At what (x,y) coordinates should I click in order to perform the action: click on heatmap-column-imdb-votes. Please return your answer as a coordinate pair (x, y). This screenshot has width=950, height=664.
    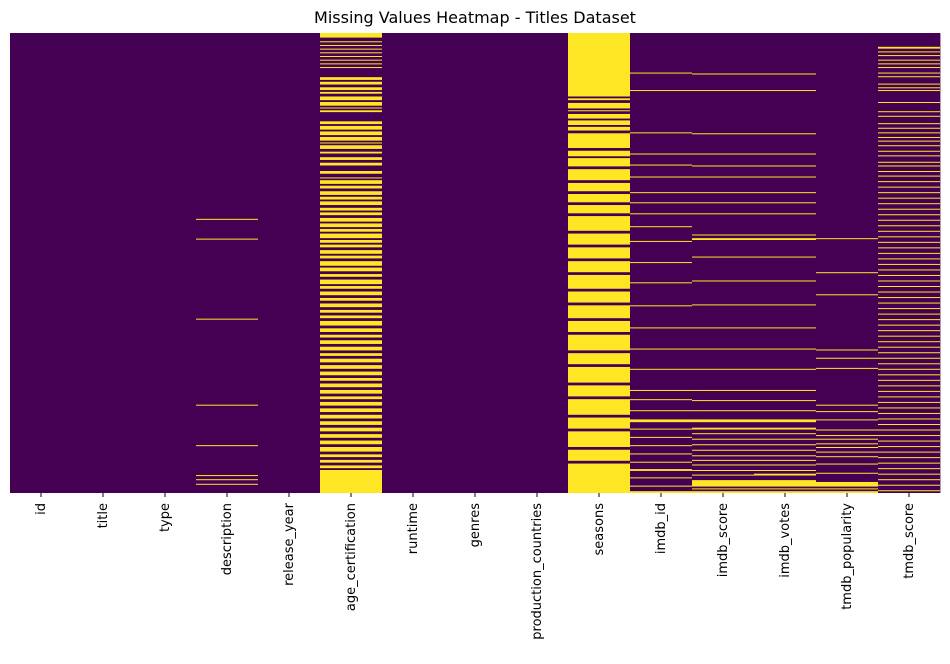
    Looking at the image, I should click on (785, 263).